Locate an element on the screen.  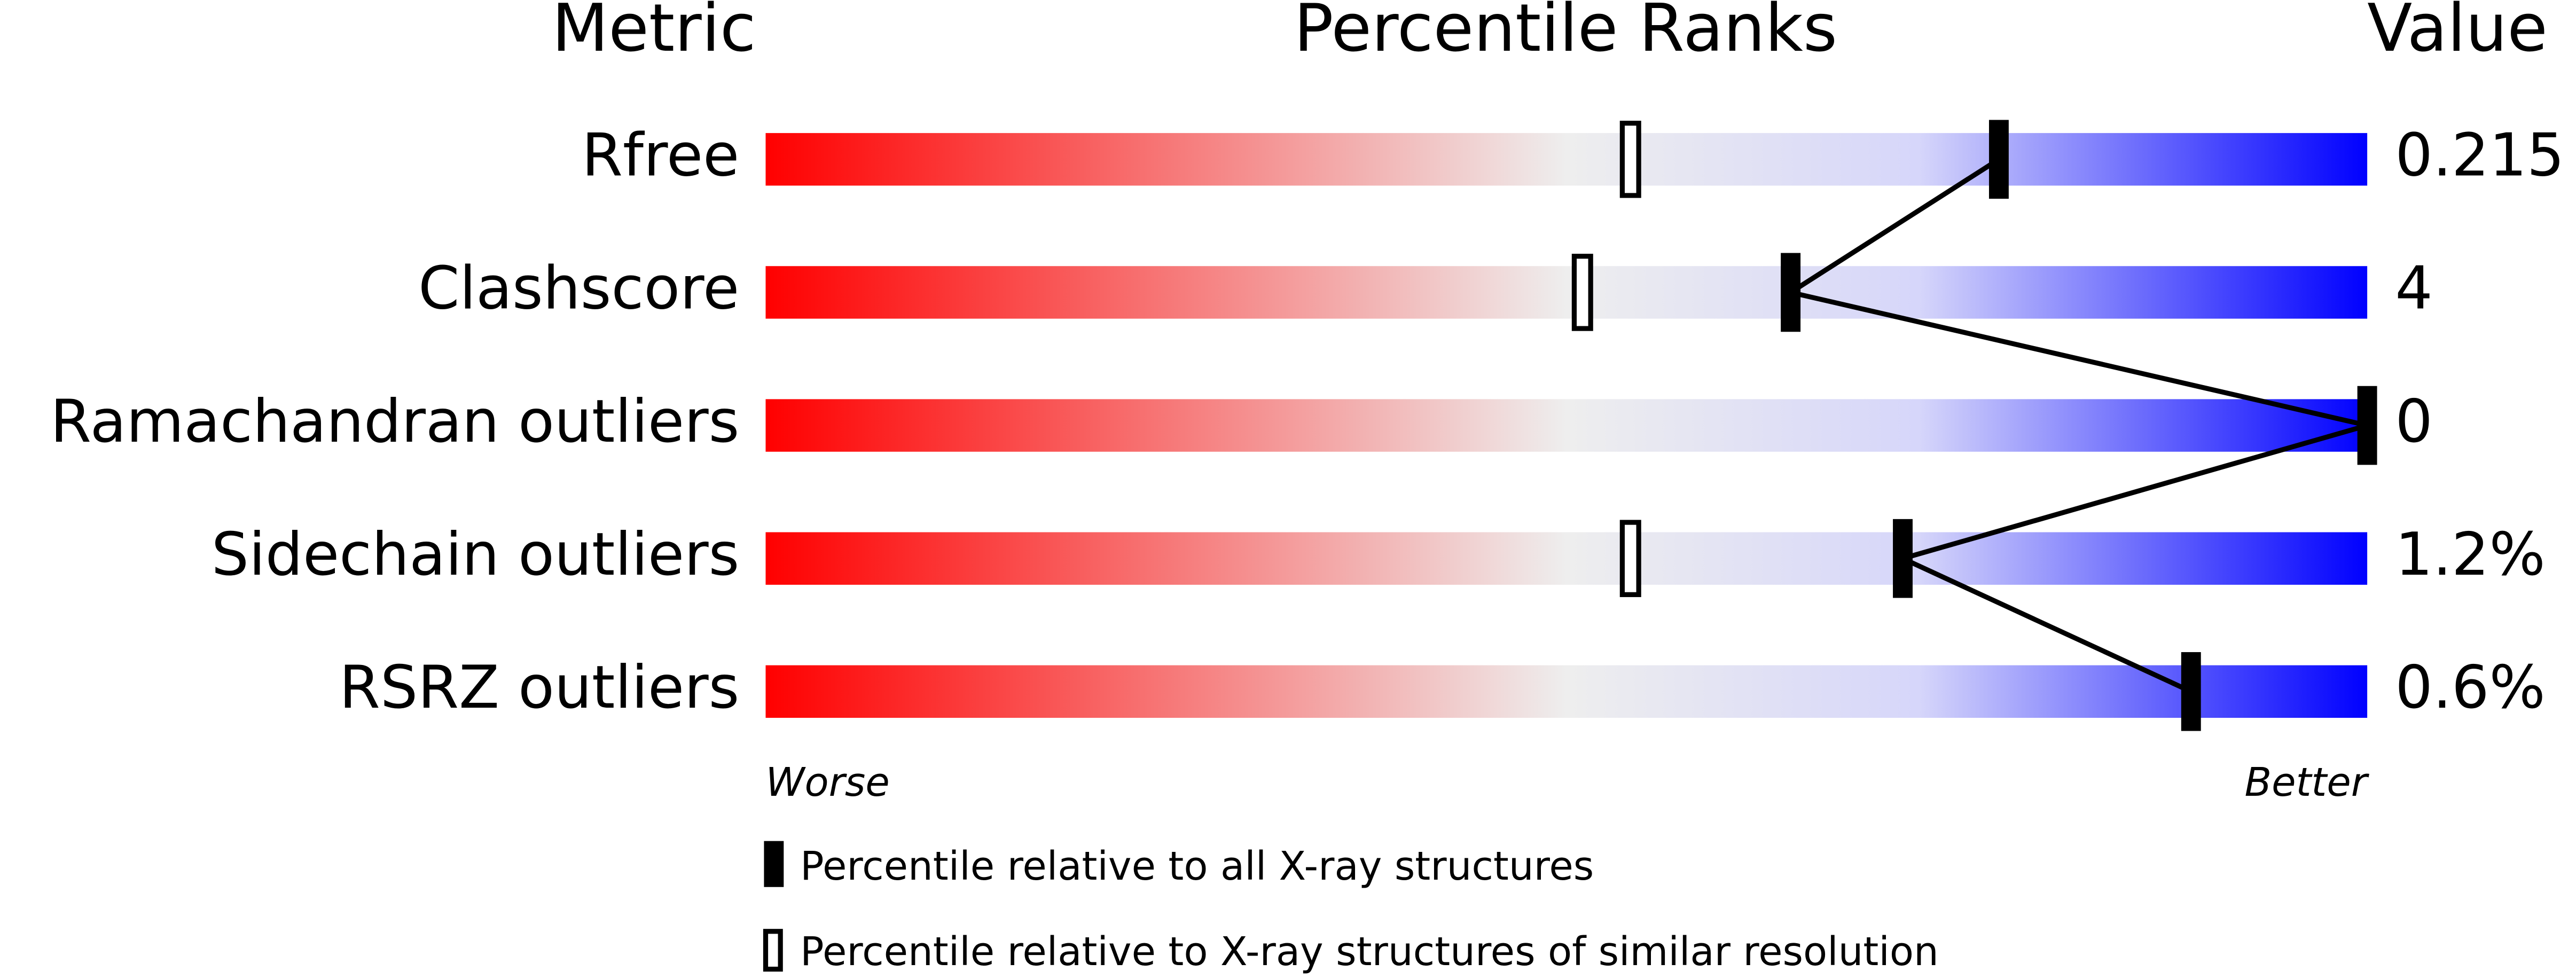
header-metric: Metric is located at coordinates (654, 33).